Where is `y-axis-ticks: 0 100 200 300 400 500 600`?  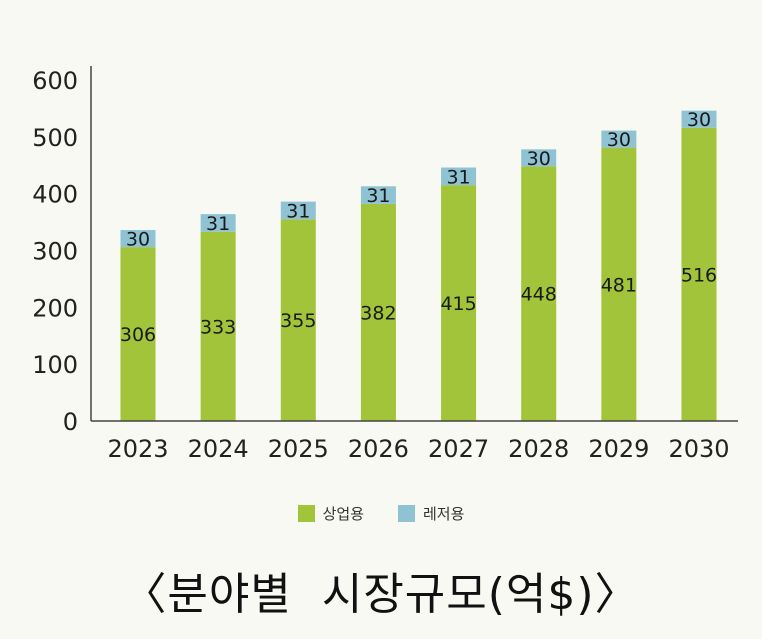 y-axis-ticks: 0 100 200 300 400 500 600 is located at coordinates (55, 251).